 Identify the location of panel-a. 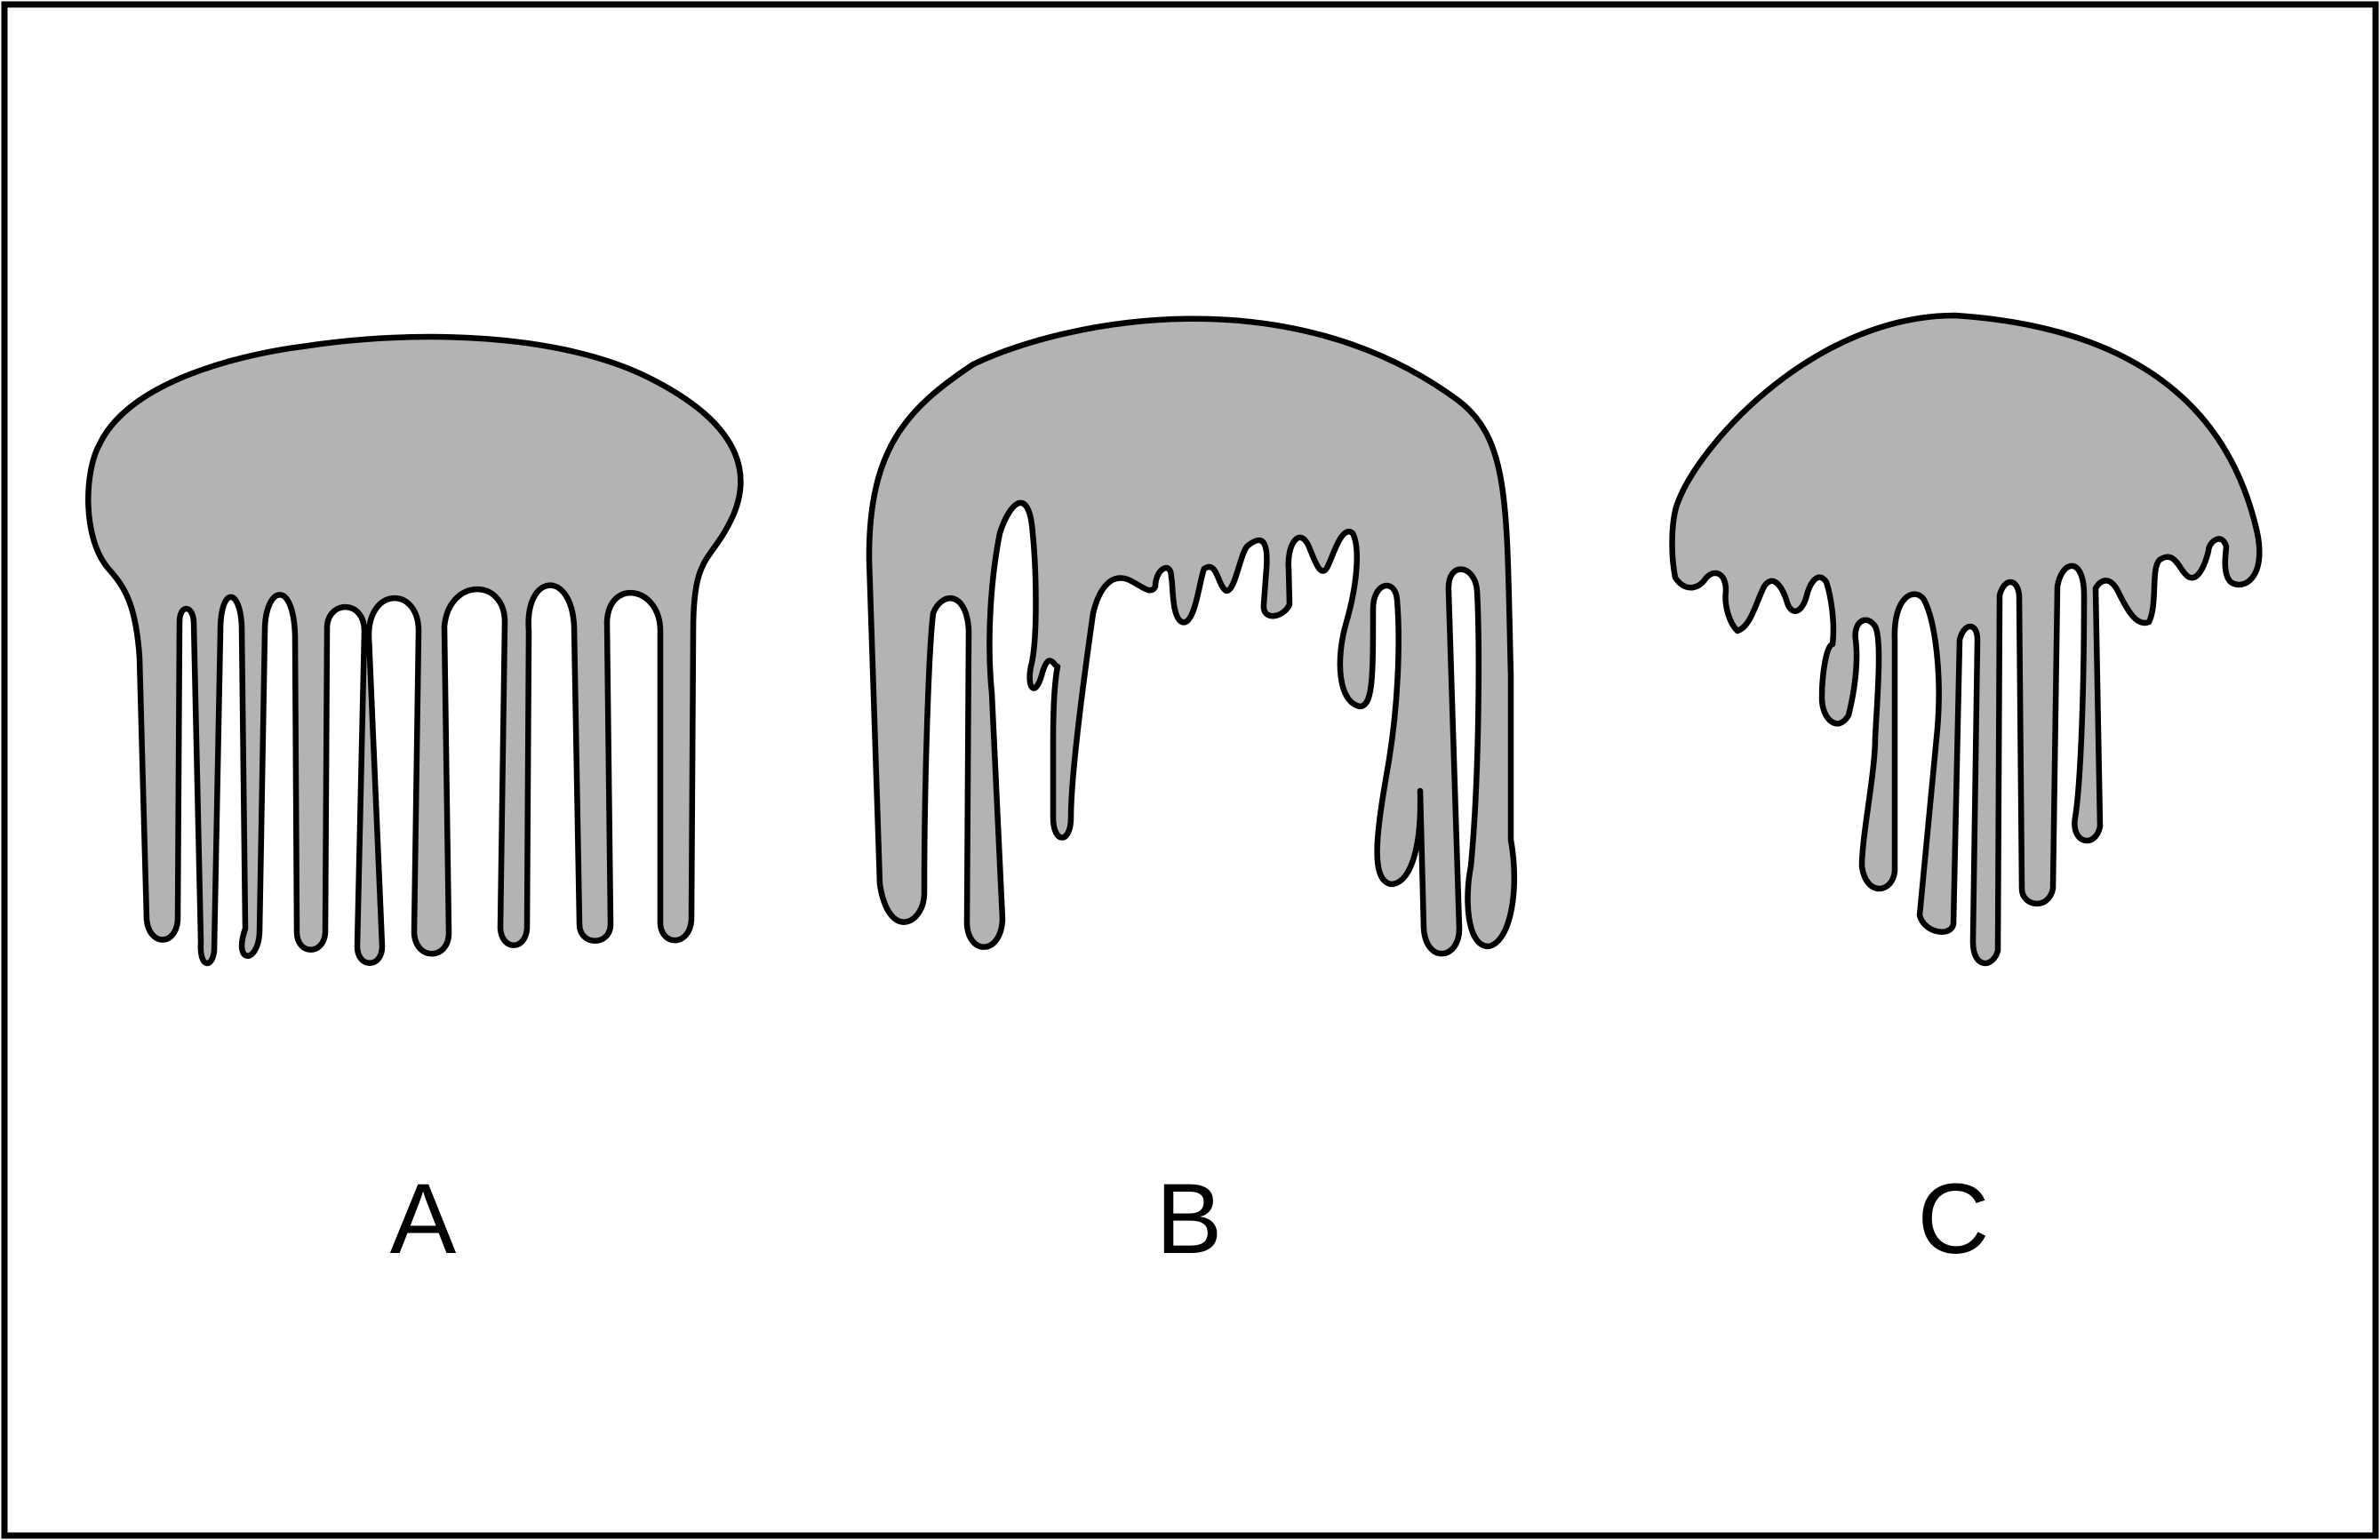
(414, 650).